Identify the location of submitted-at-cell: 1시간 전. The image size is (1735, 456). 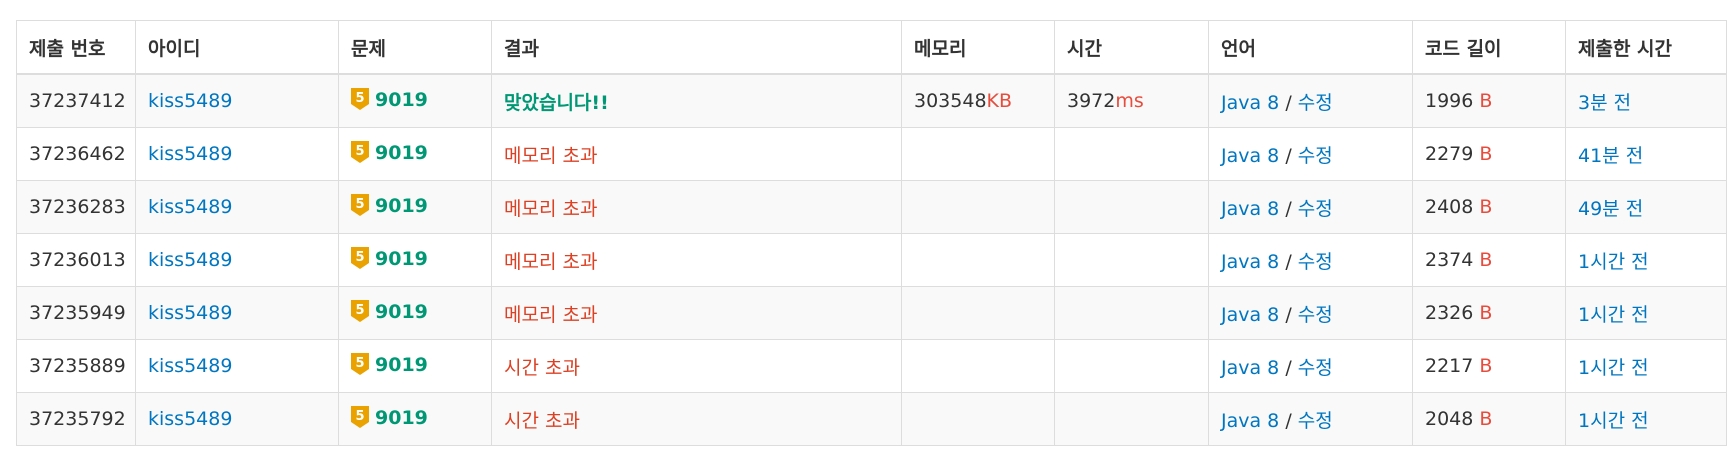
(1646, 313).